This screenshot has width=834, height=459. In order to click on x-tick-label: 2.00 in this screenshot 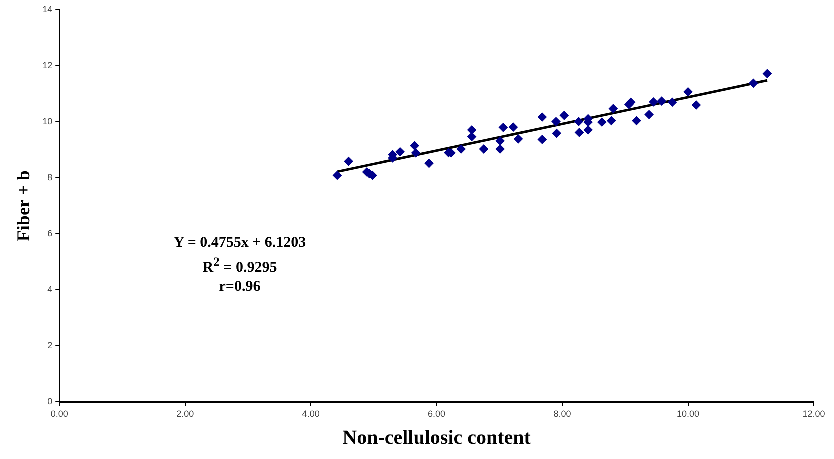, I will do `click(185, 414)`.